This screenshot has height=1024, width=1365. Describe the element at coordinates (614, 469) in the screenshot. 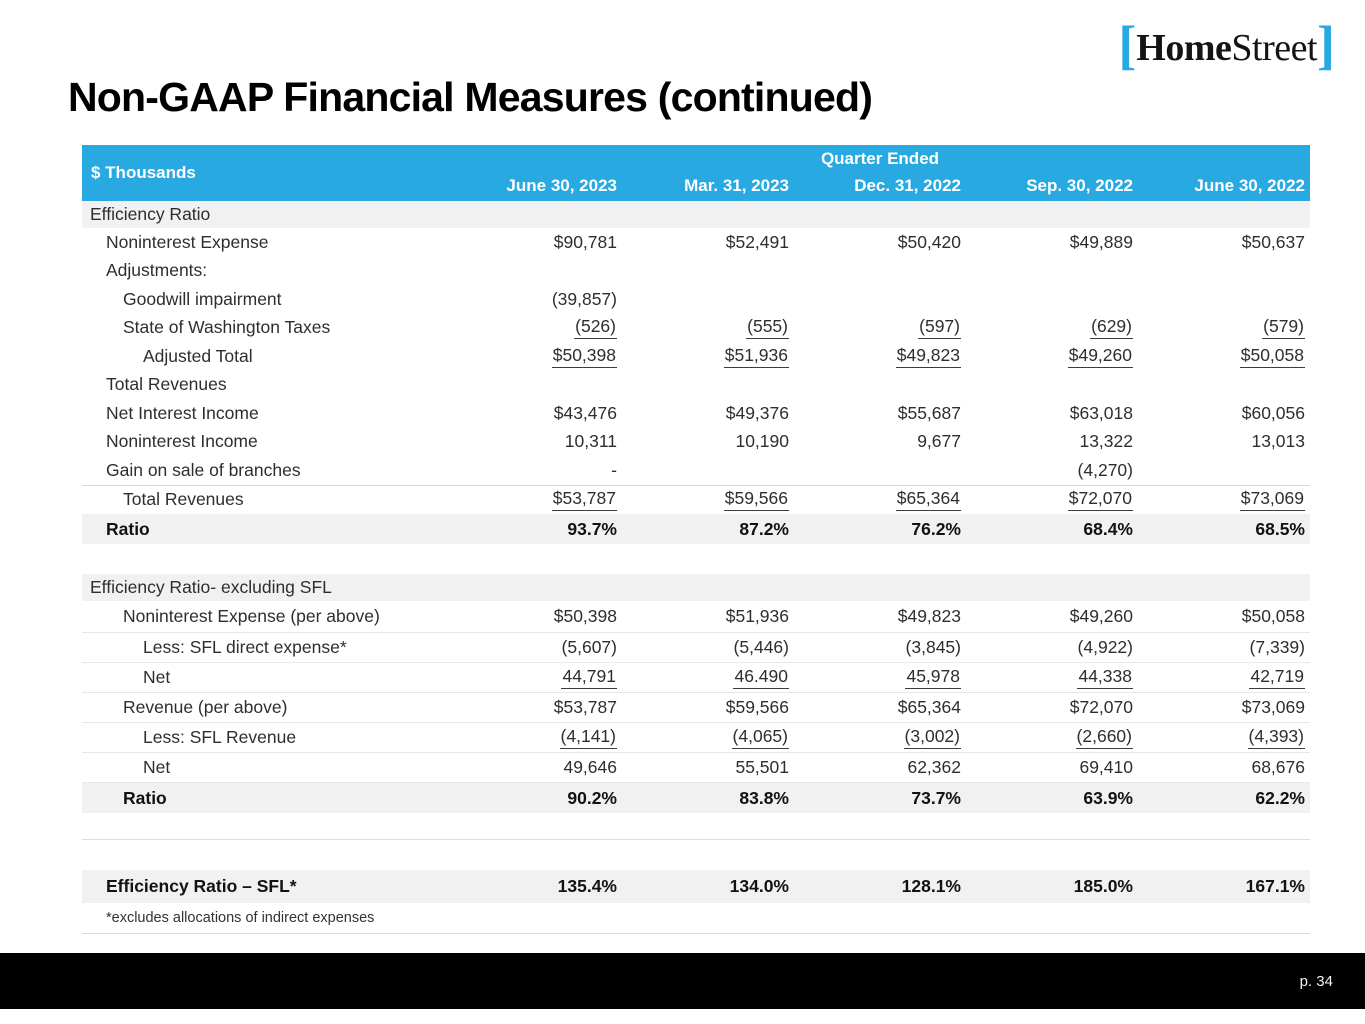

I see `cell-value: -` at that location.